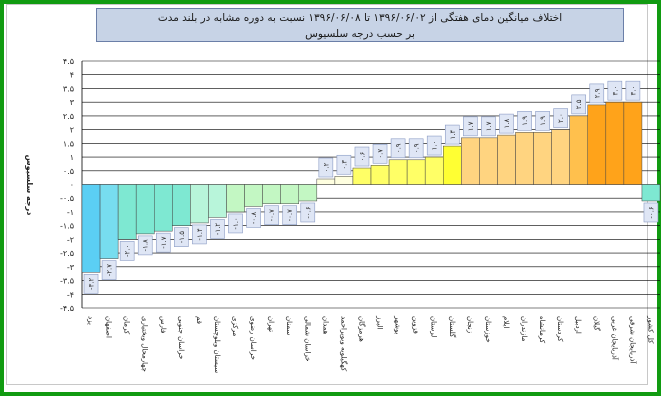 The height and width of the screenshot is (396, 661). What do you see at coordinates (307, 339) in the screenshot?
I see `x-tick-label: خراسان شمالی` at bounding box center [307, 339].